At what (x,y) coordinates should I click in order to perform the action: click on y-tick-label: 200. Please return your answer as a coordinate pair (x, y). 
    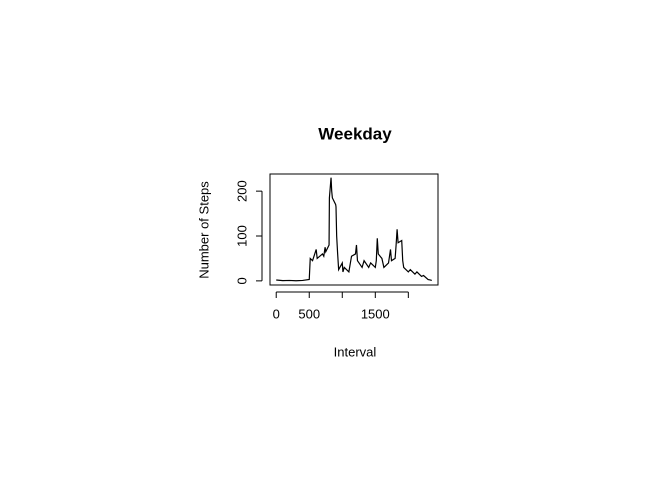
    Looking at the image, I should click on (241, 191).